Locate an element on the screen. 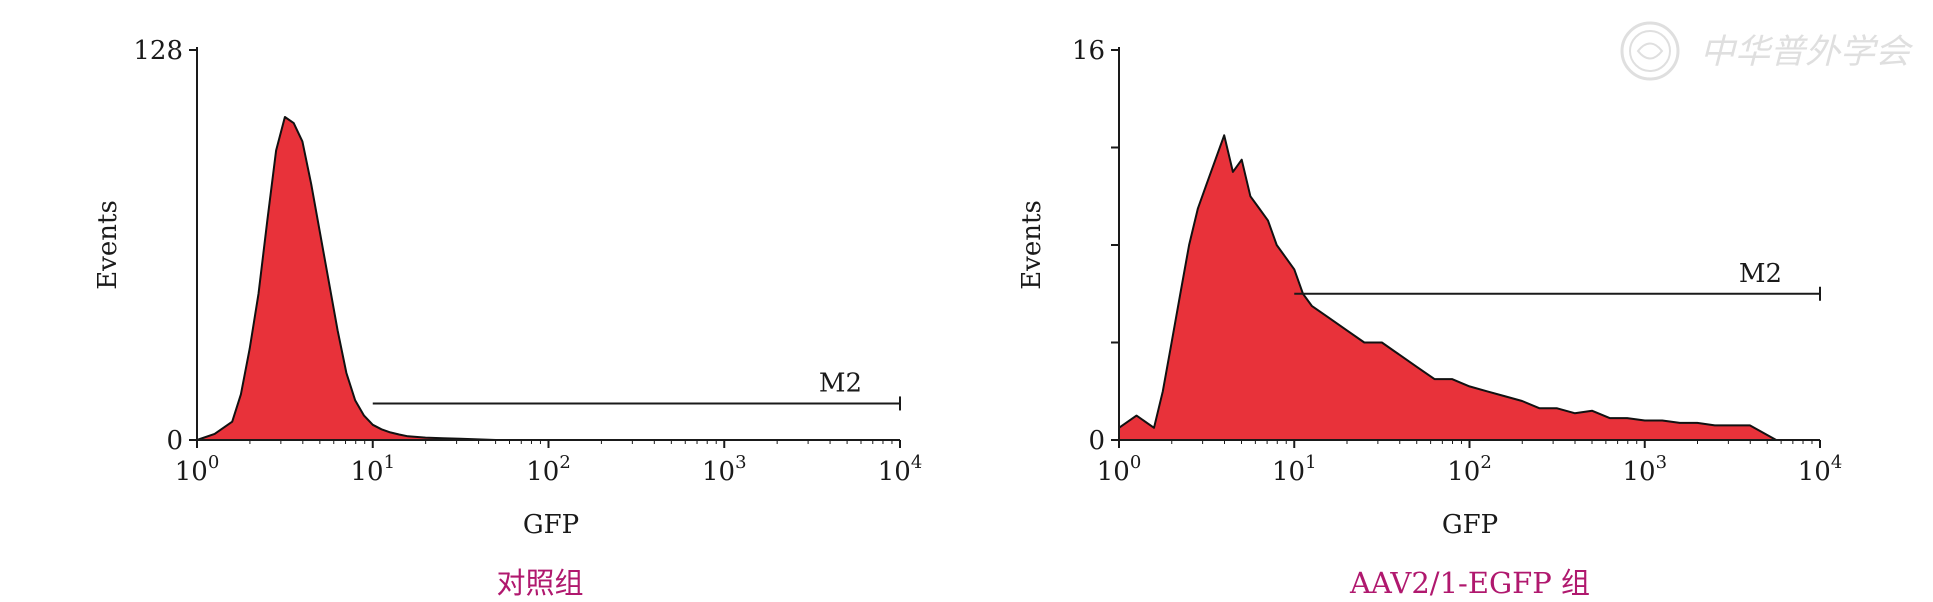 This screenshot has width=1933, height=602. panel-caption: 对照组 is located at coordinates (539, 583).